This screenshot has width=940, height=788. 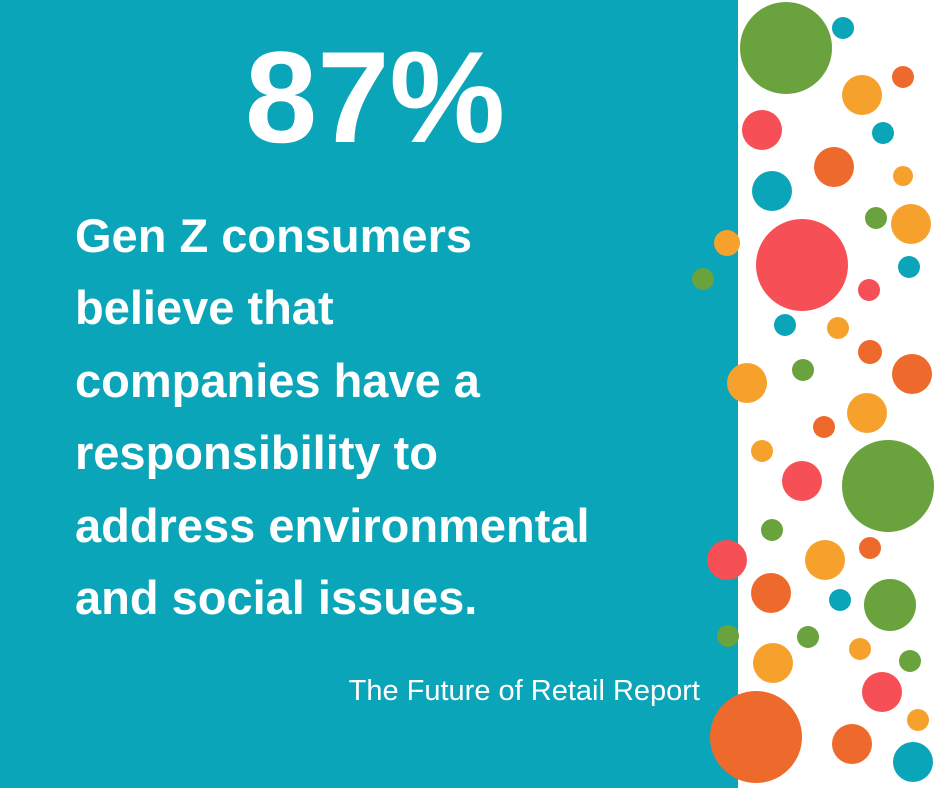 What do you see at coordinates (204, 307) in the screenshot?
I see `statement-line: believe that` at bounding box center [204, 307].